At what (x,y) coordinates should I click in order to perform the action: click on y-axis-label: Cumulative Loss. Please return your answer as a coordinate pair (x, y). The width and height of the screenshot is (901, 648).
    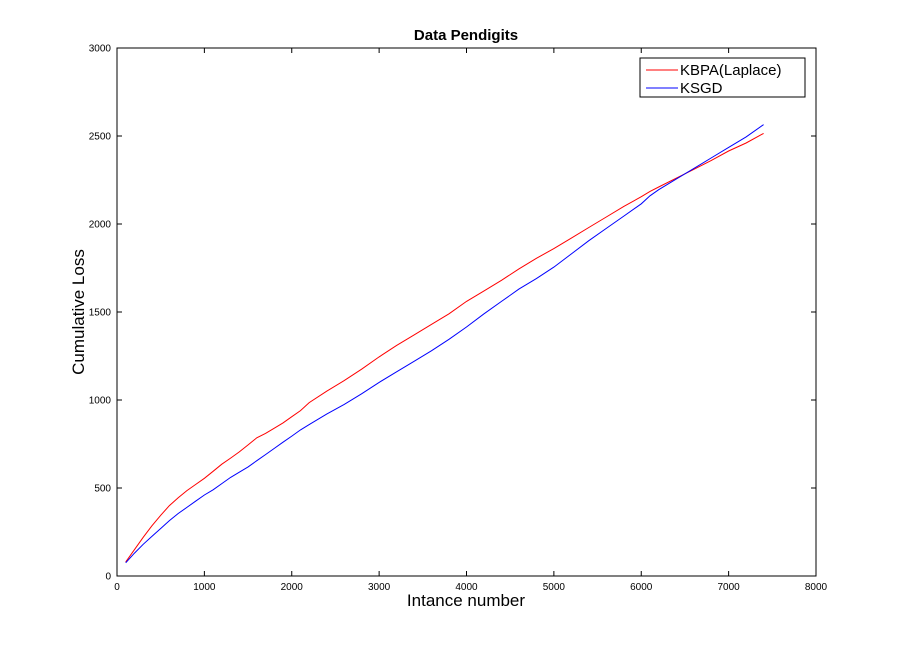
    Looking at the image, I should click on (78, 312).